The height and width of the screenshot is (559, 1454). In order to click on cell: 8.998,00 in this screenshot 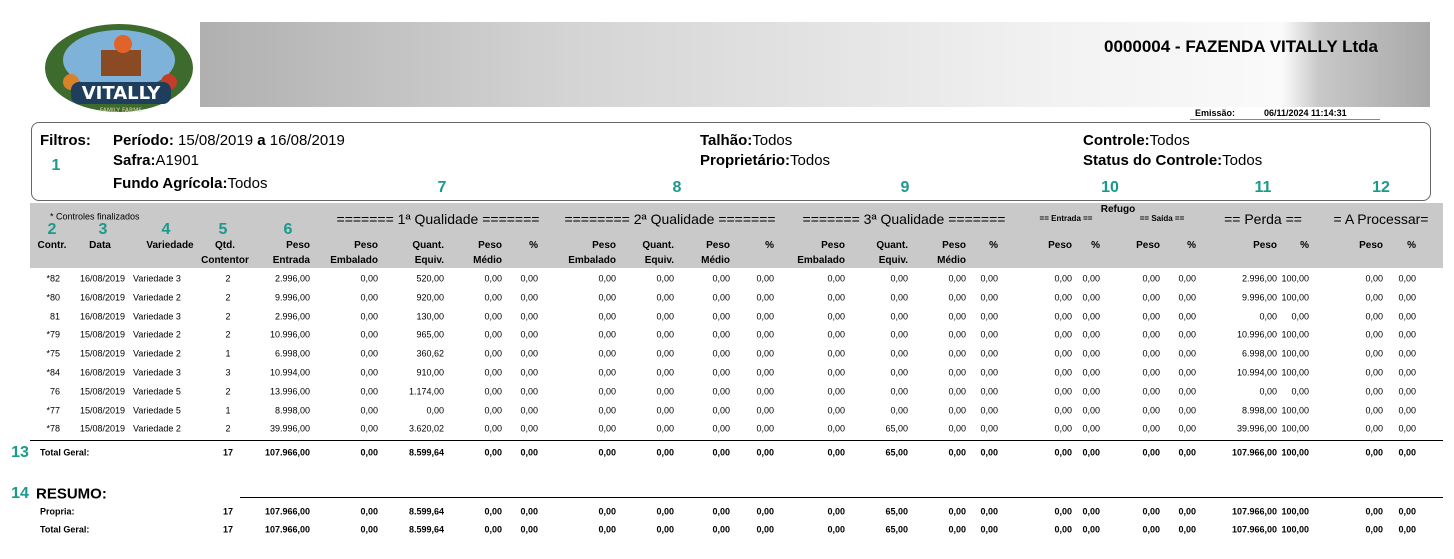, I will do `click(292, 410)`.